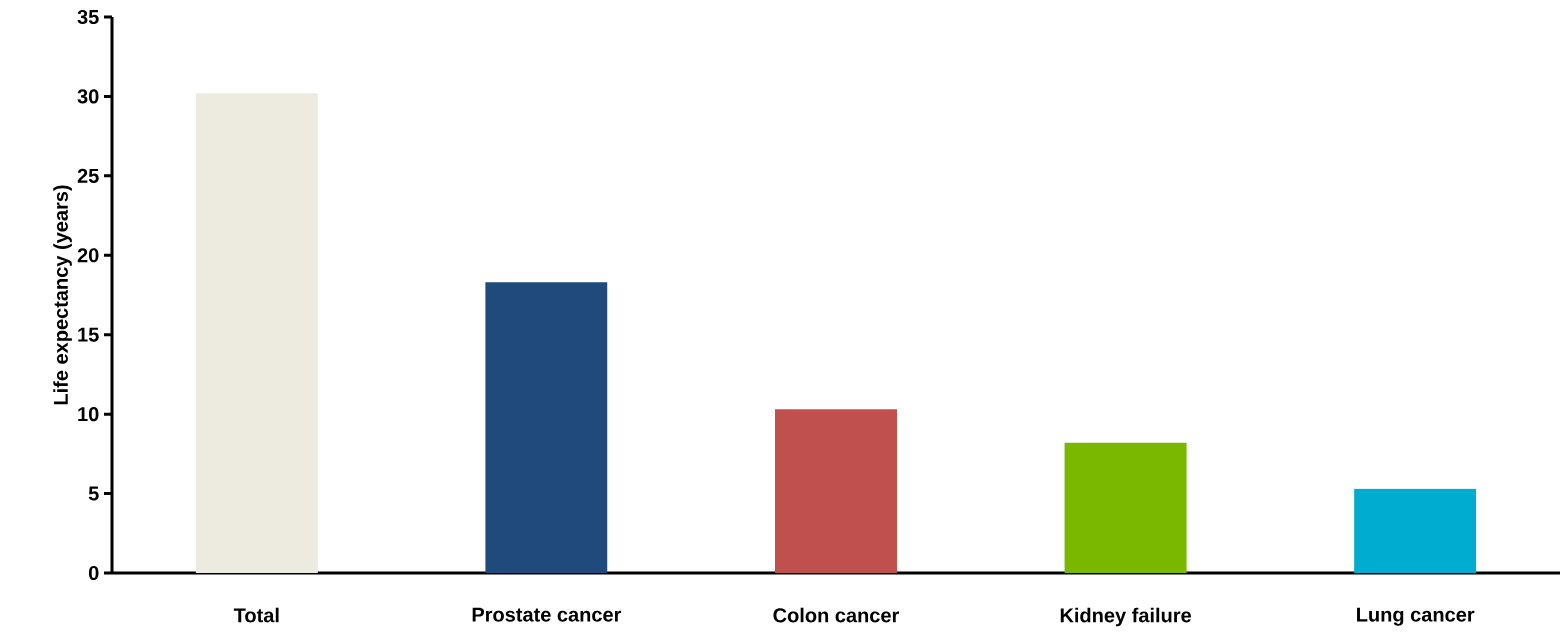  Describe the element at coordinates (93, 493) in the screenshot. I see `y-tick-label: 5` at that location.